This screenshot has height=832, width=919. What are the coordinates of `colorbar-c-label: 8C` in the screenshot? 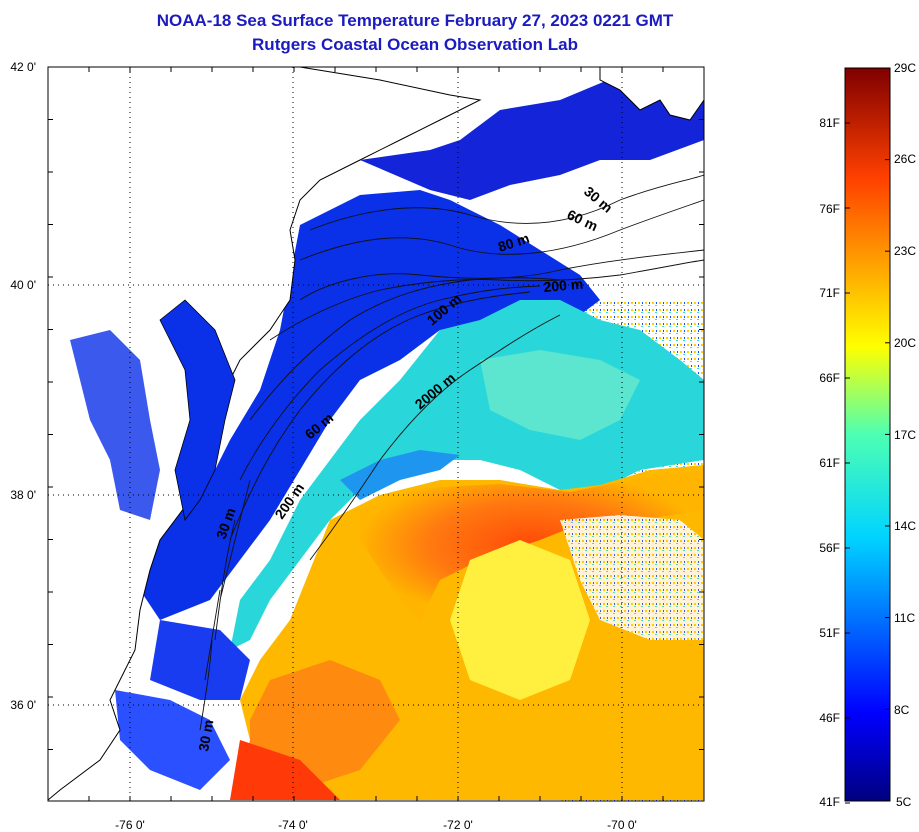 It's located at (902, 710).